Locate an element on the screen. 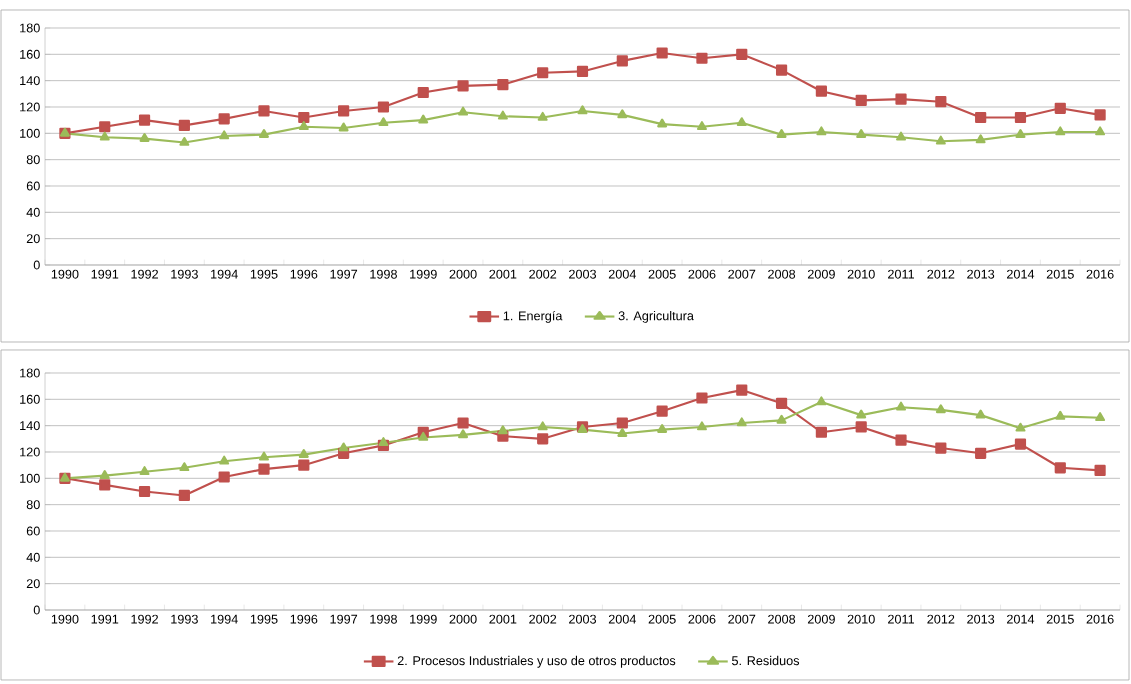 The image size is (1131, 684). legend-label: 3. Agricultura is located at coordinates (656, 316).